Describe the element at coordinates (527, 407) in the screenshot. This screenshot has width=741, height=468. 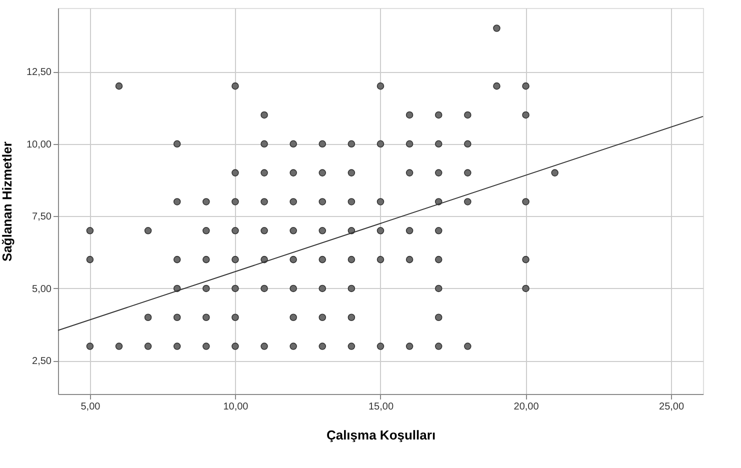
I see `x-tick-label: 20,00` at that location.